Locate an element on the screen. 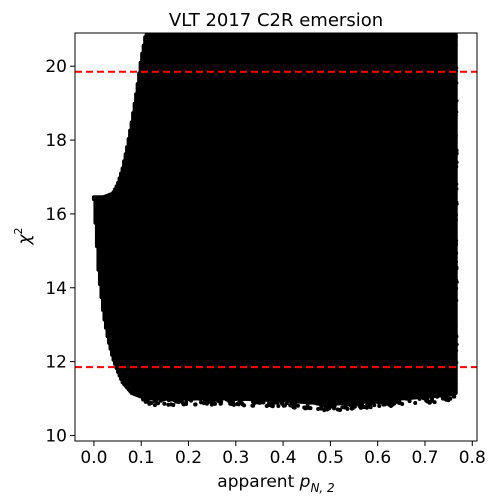 This screenshot has height=504, width=504. y-axis-label: χ2 is located at coordinates (23, 236).